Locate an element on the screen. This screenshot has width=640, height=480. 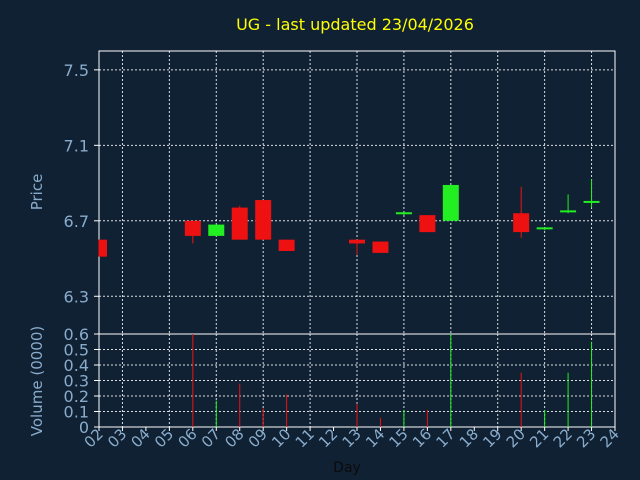
volume-bars is located at coordinates (392, 380).